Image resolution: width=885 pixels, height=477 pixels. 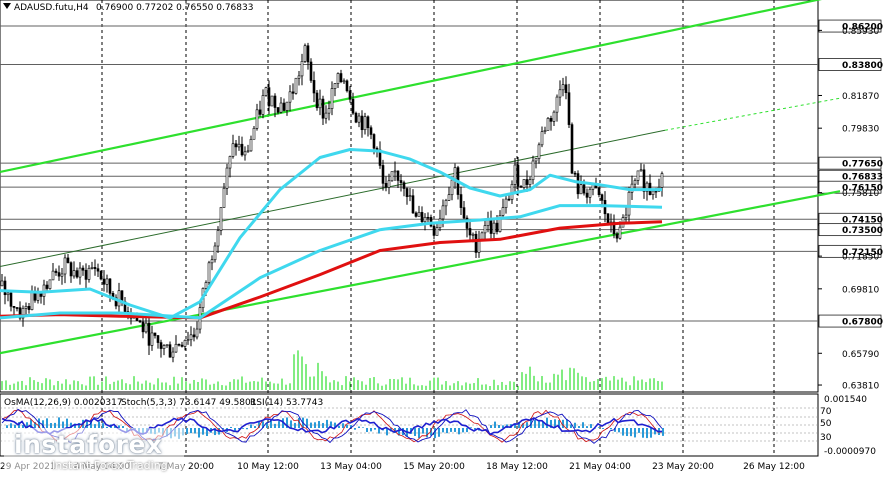 I want to click on watermark-logo: instaforex, so click(x=88, y=444).